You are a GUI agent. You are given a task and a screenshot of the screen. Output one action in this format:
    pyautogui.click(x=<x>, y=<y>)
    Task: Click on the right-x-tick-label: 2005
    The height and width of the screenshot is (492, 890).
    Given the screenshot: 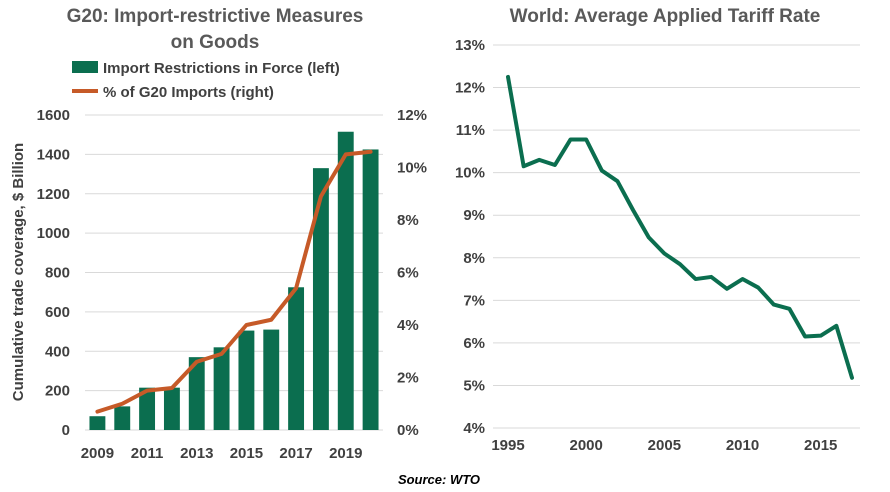 What is the action you would take?
    pyautogui.click(x=664, y=445)
    